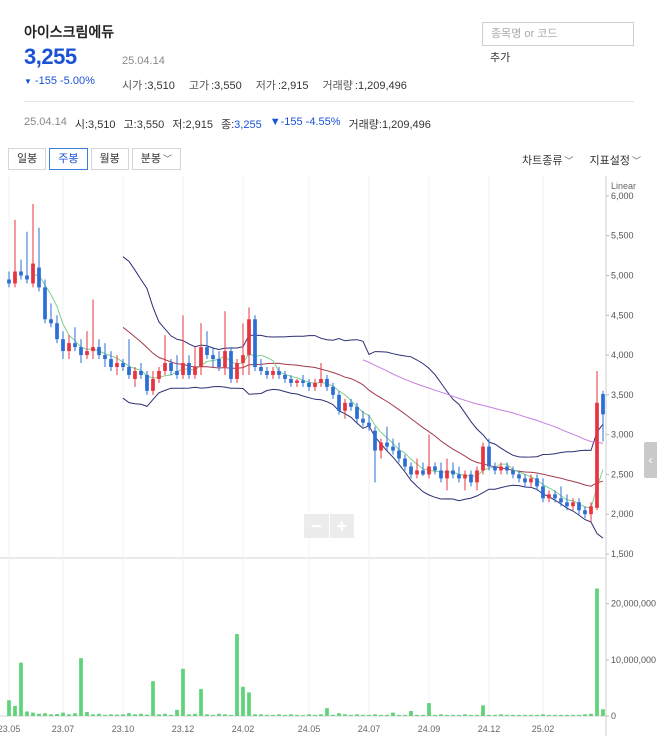  What do you see at coordinates (329, 101) in the screenshot?
I see `divider` at bounding box center [329, 101].